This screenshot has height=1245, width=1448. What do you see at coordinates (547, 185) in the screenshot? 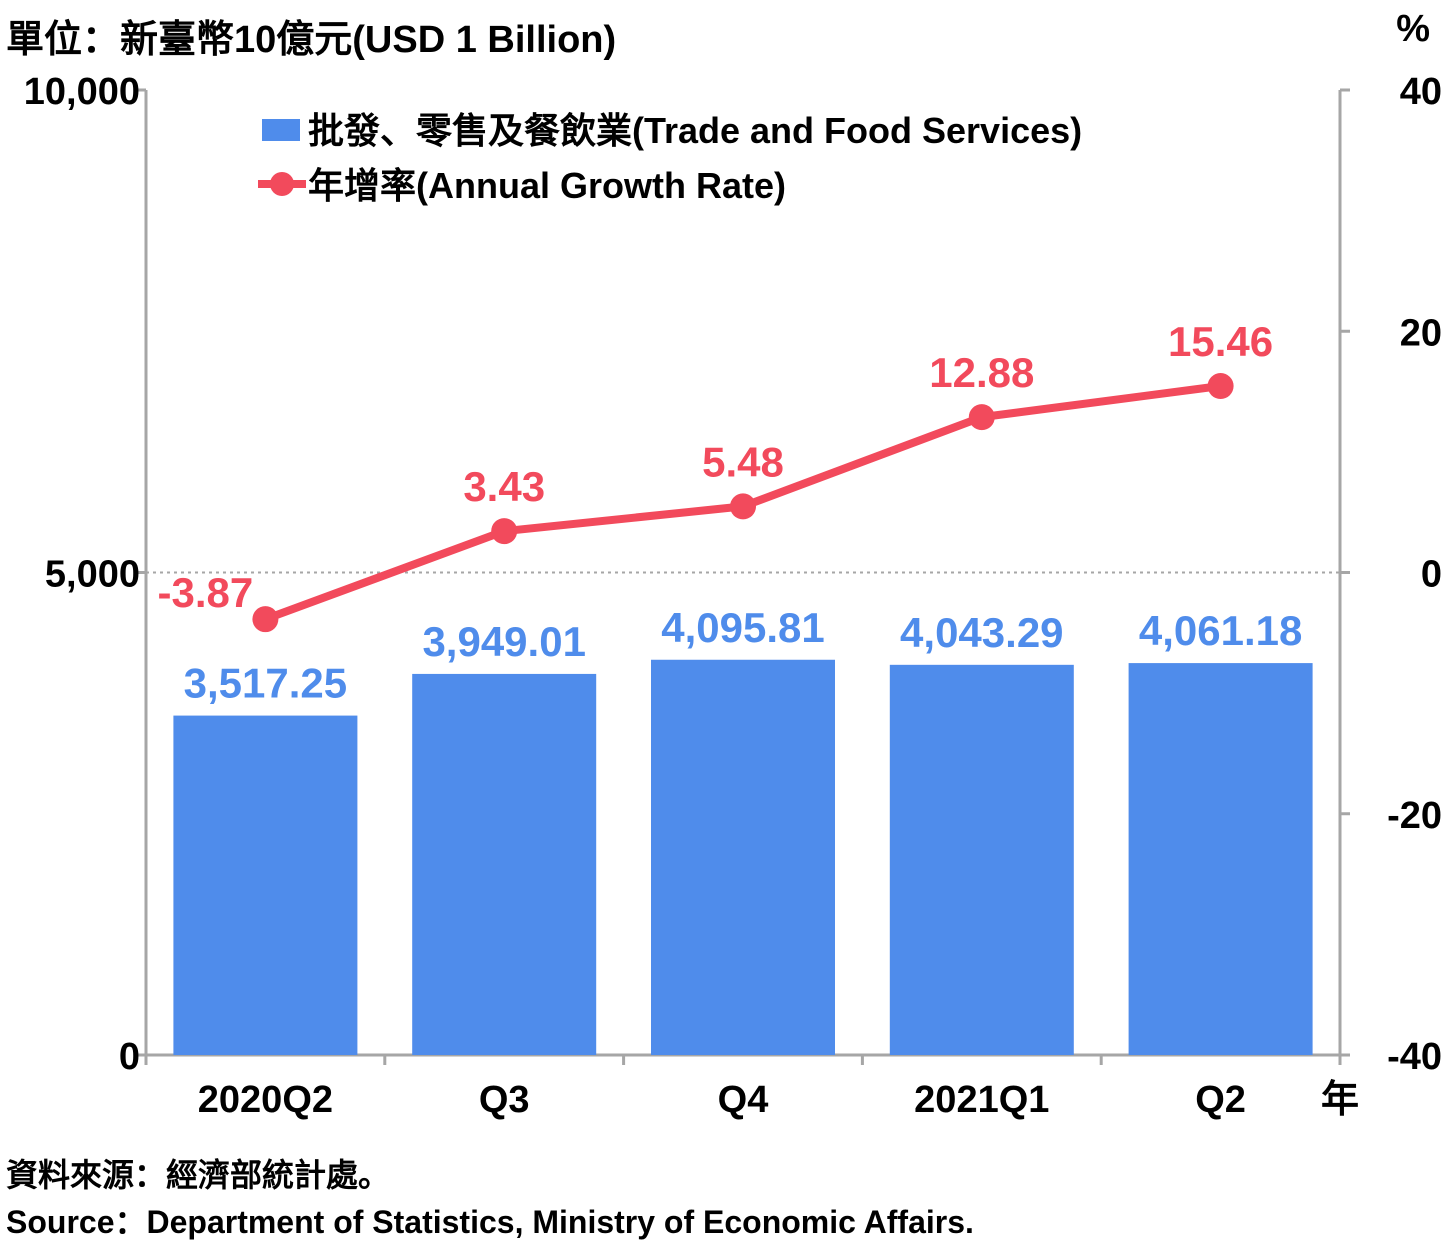
I see `legend-line-label: 年增率(Annual Growth Rate)` at bounding box center [547, 185].